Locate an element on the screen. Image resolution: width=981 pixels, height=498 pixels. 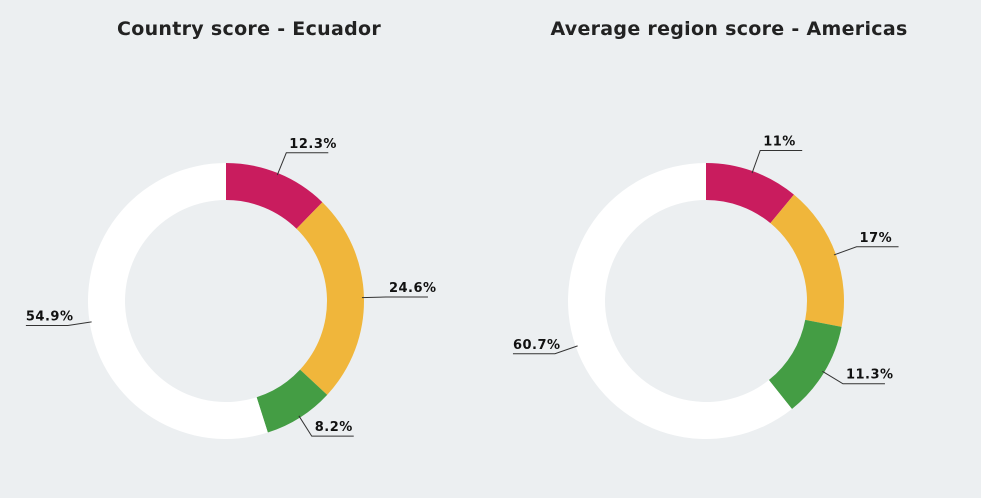
data-label: 11.3% is located at coordinates (870, 375).